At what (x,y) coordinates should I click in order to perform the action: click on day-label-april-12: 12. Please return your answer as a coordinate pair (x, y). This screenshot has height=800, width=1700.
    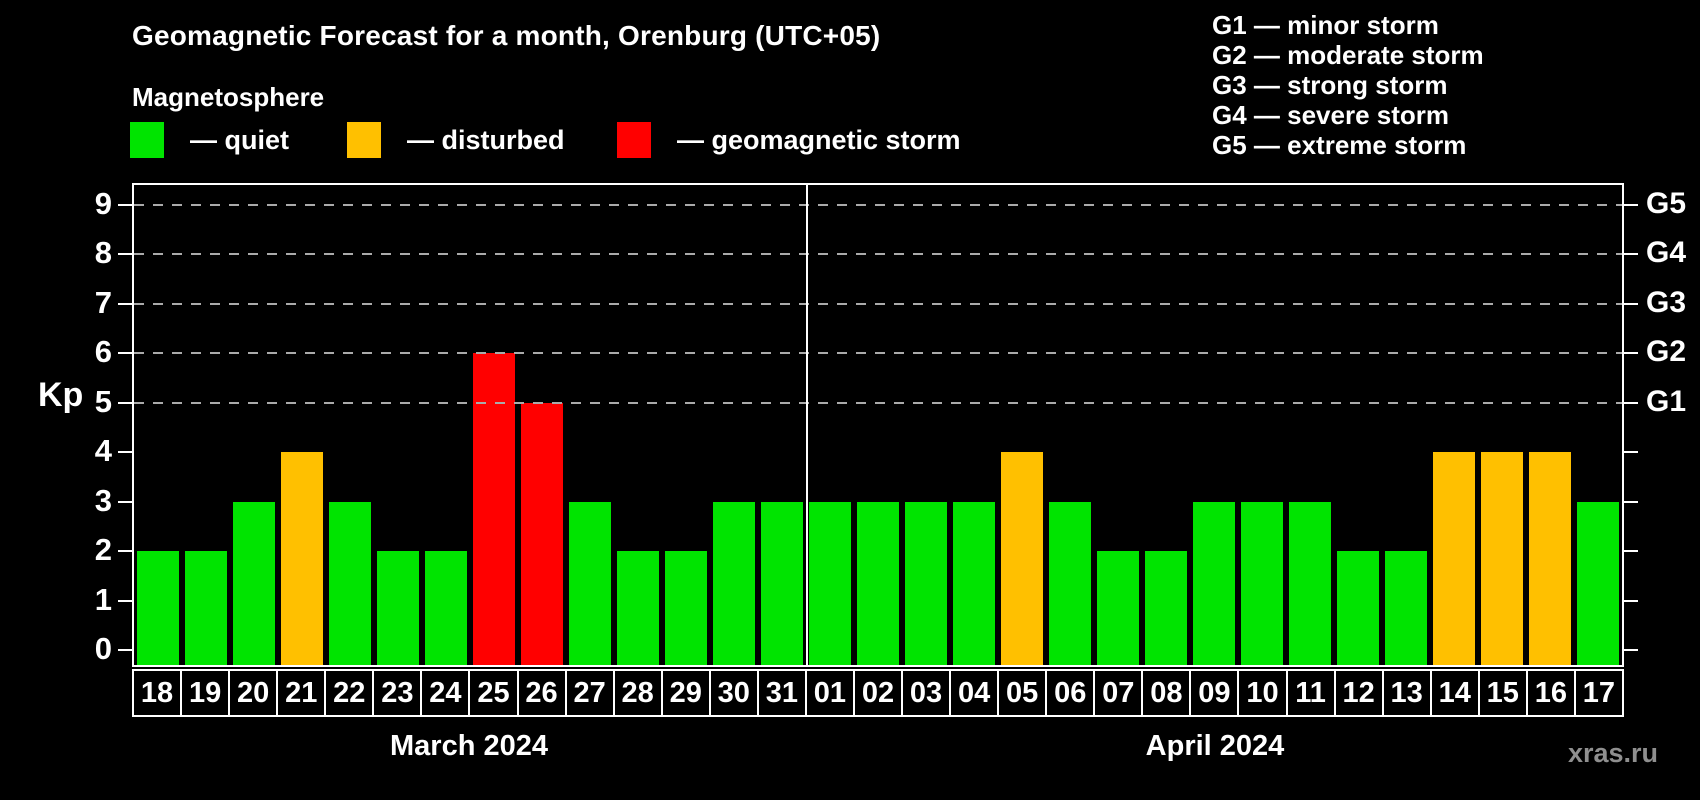
    Looking at the image, I should click on (1358, 693).